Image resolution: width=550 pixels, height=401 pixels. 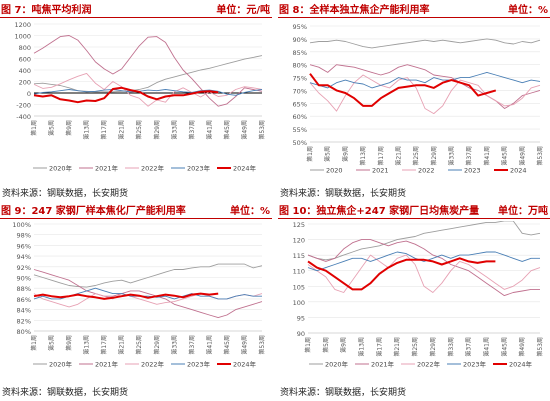 What do you see at coordinates (299, 225) in the screenshot?
I see `y-tick-label: 125` at bounding box center [299, 225].